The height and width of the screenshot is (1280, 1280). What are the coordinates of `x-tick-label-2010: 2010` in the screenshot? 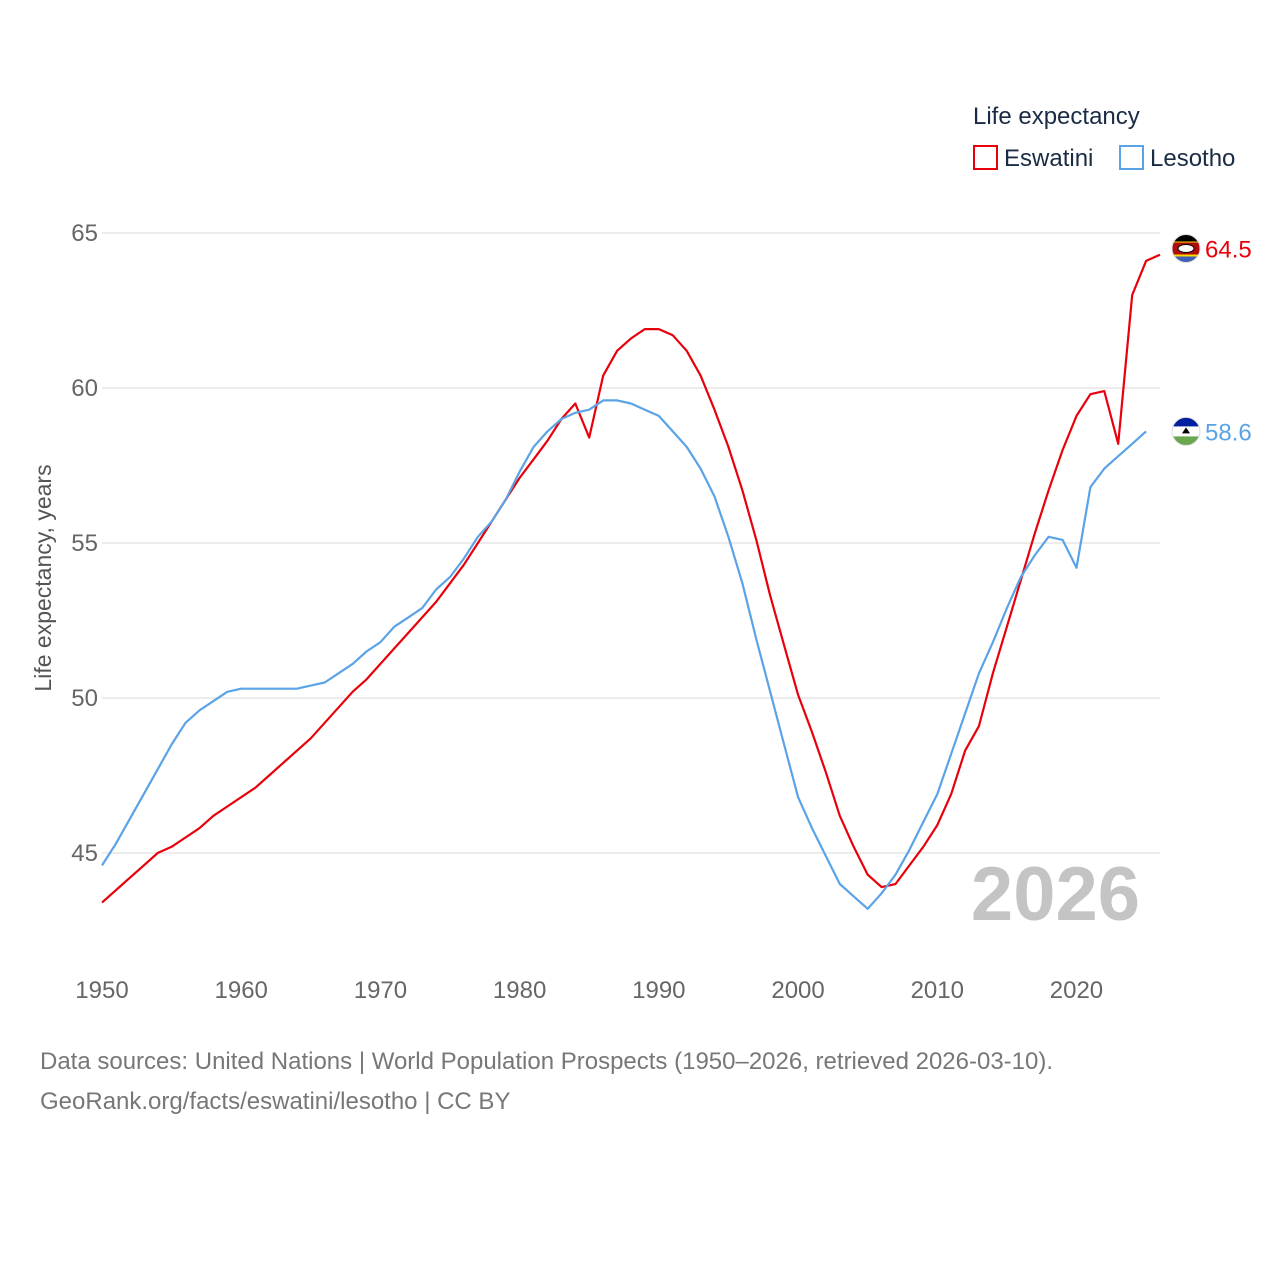 It's located at (937, 990).